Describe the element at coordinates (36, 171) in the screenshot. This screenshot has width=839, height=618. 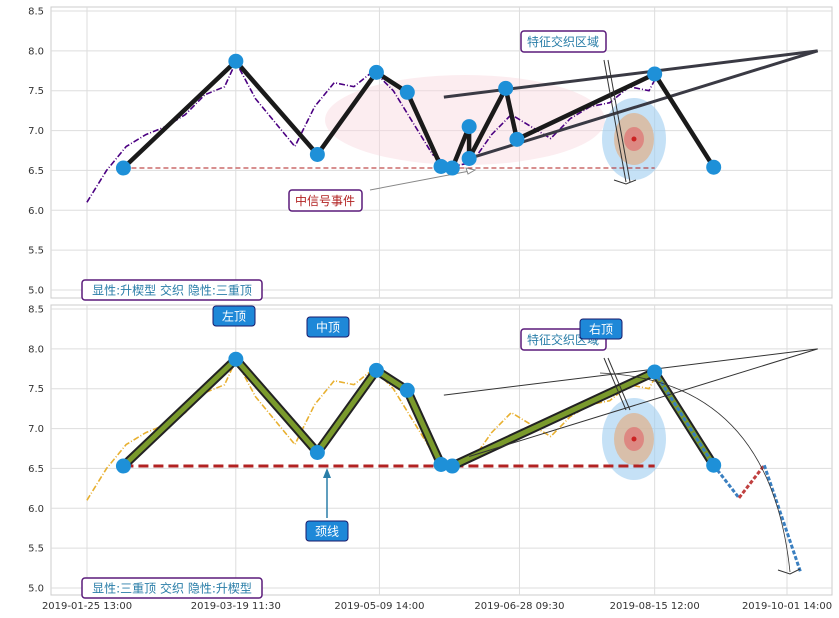
I see `top-ytick-label-4: 6.5` at that location.